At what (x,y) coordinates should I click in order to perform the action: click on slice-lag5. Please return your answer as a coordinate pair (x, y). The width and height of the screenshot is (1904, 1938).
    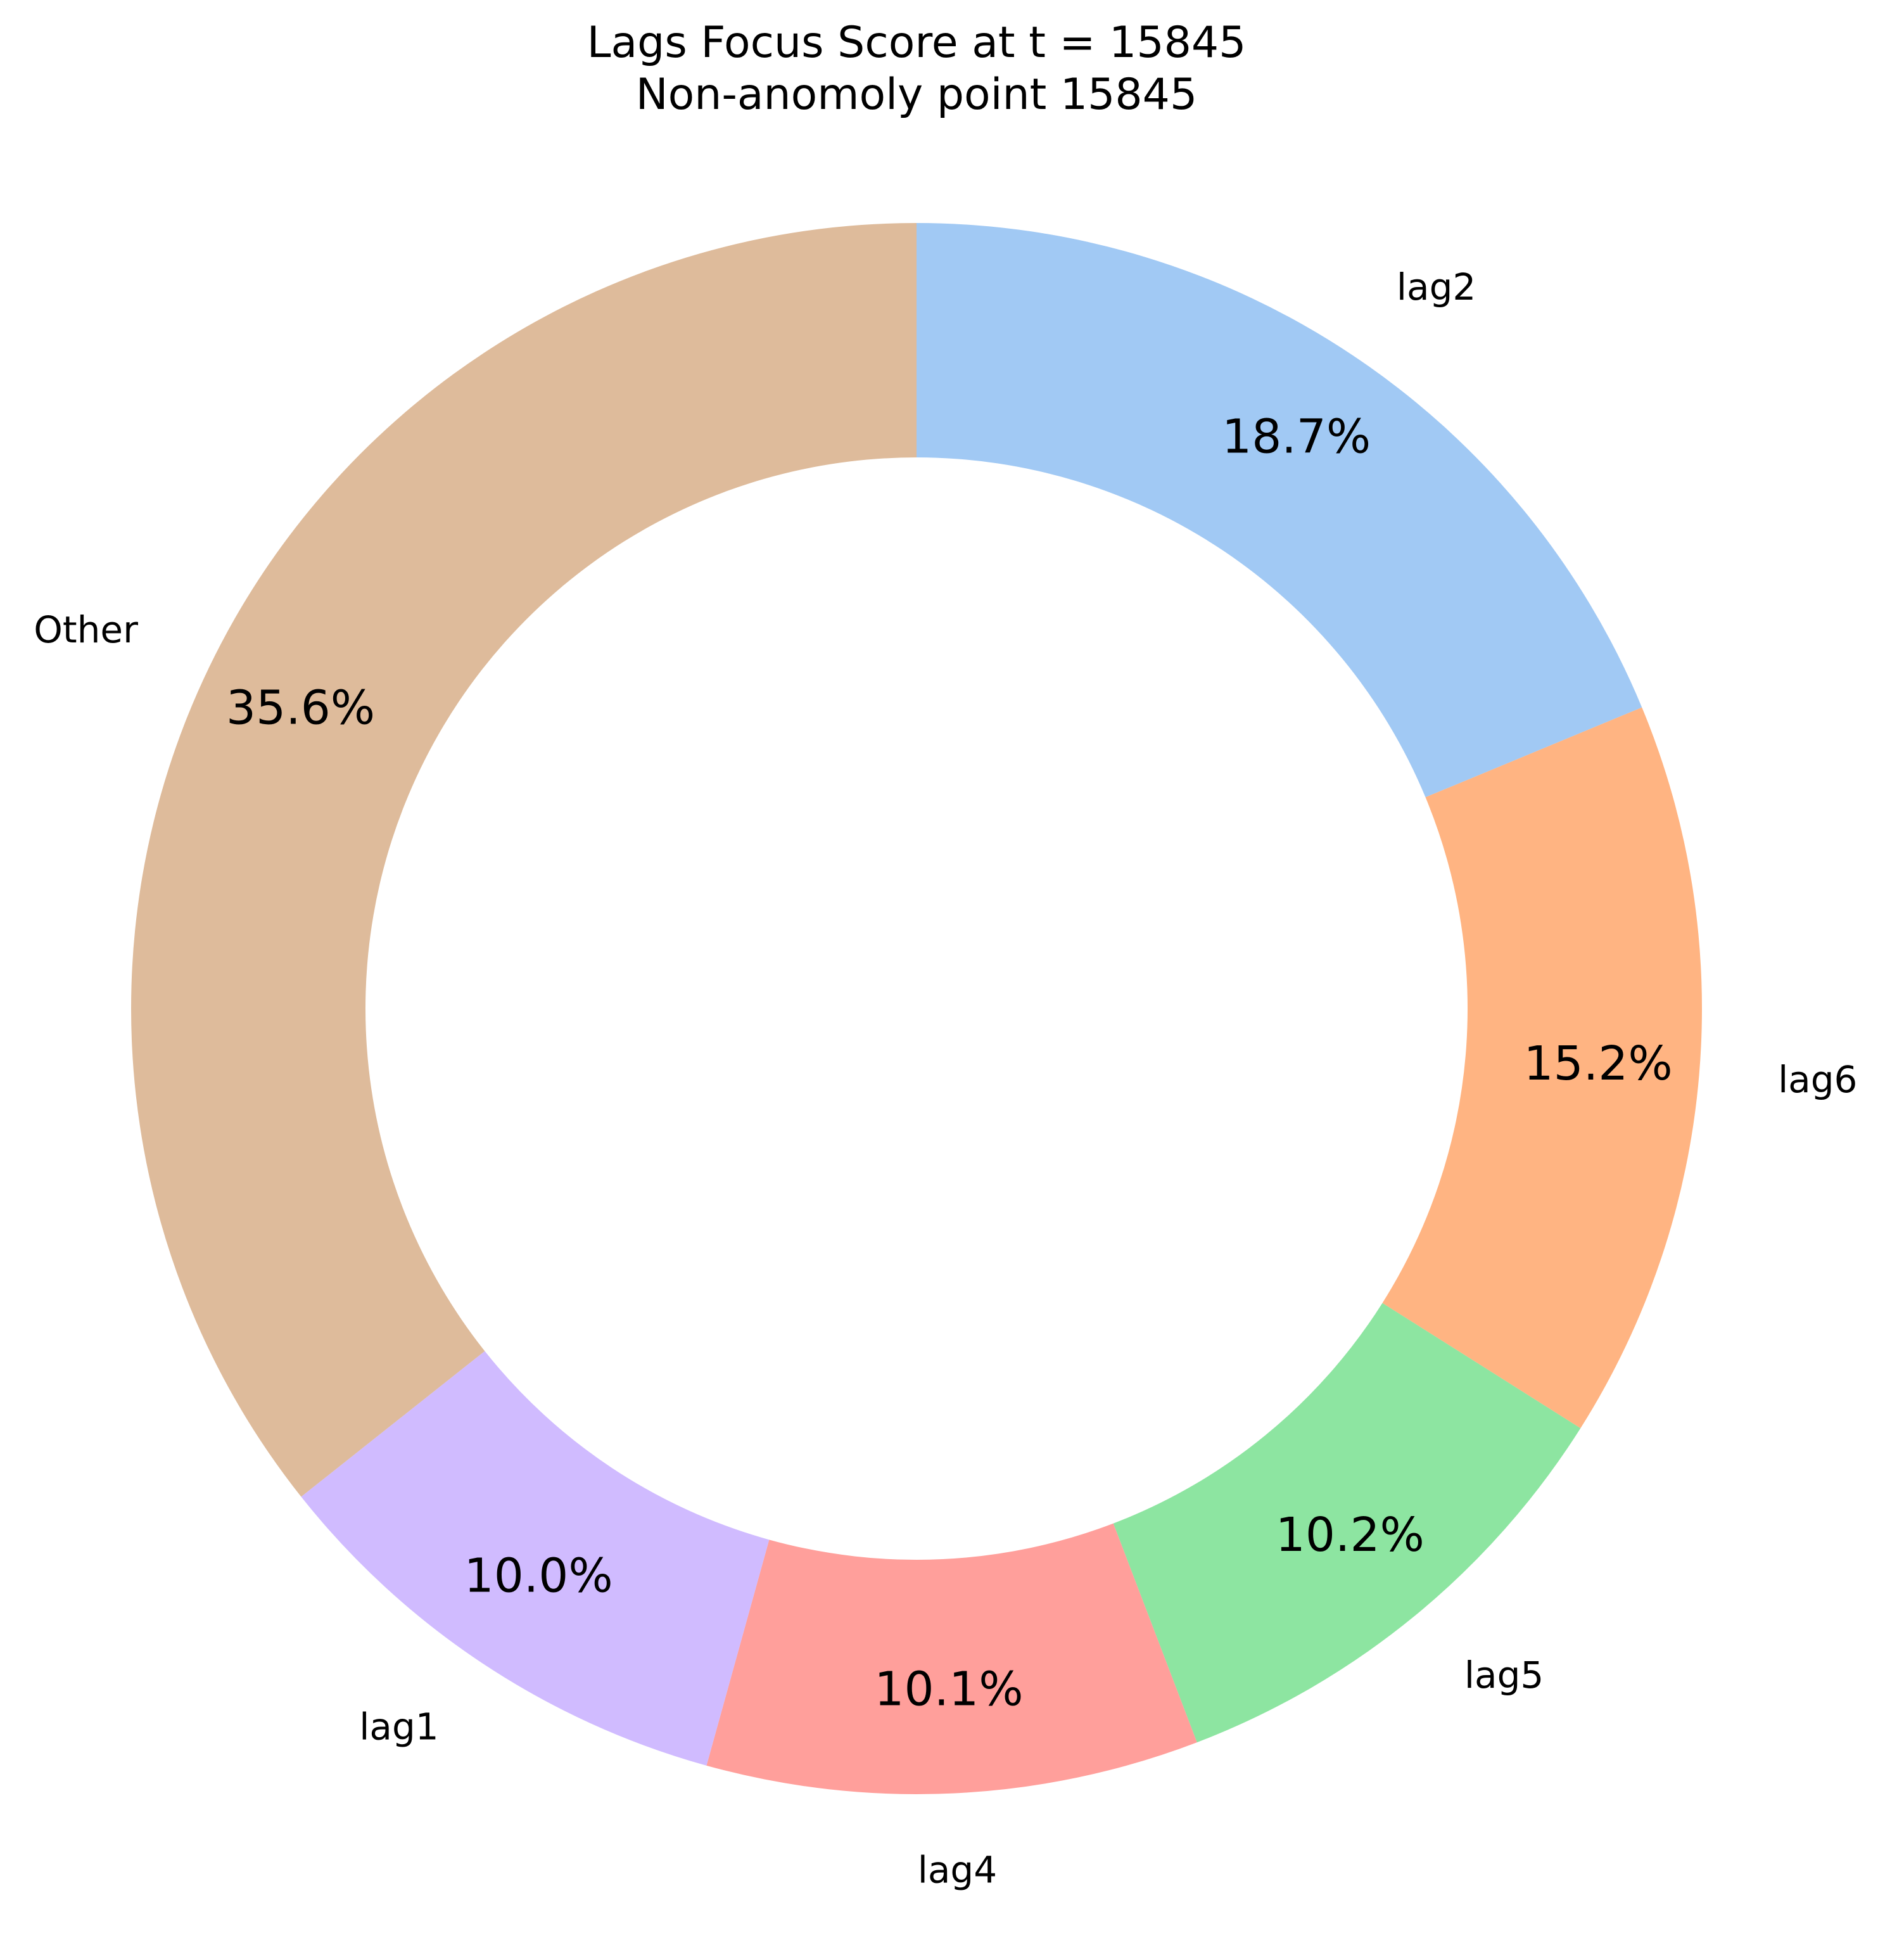
    Looking at the image, I should click on (1347, 1523).